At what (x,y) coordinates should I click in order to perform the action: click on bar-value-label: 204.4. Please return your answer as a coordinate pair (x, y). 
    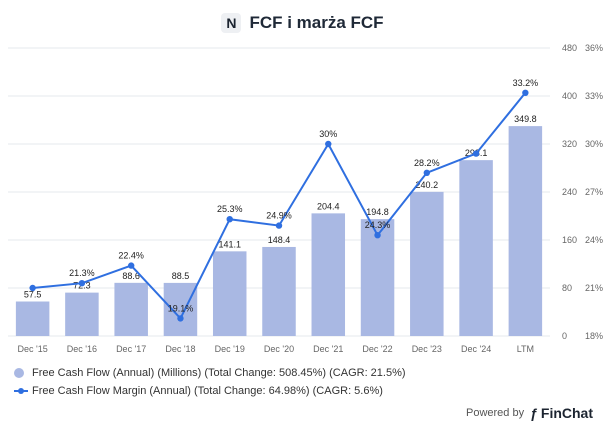
    Looking at the image, I should click on (328, 206).